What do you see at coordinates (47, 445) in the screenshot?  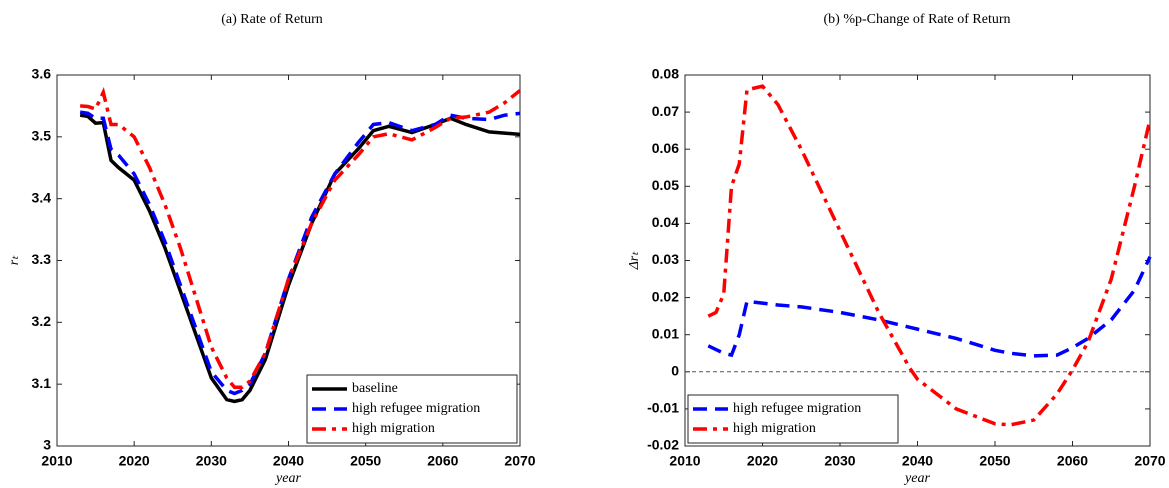 I see `y-tick-label: 3` at bounding box center [47, 445].